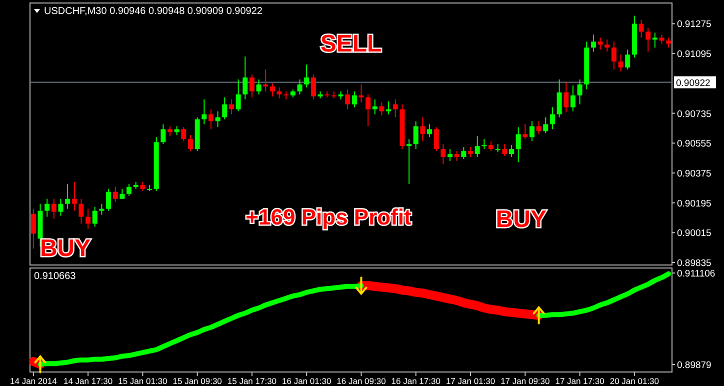 This screenshot has height=386, width=724. Describe the element at coordinates (694, 54) in the screenshot. I see `y-tick-label: 0.91095` at that location.